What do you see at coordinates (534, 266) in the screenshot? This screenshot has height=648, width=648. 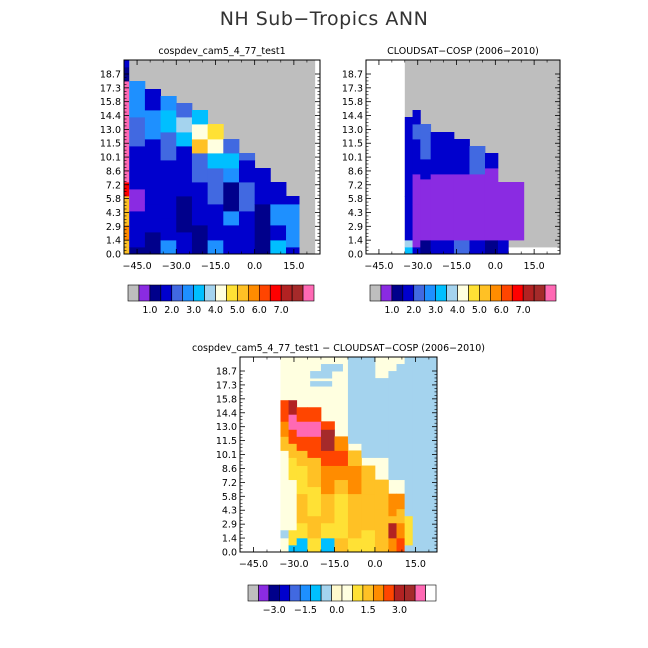 I see `x-tick-label: 15.0` at bounding box center [534, 266].